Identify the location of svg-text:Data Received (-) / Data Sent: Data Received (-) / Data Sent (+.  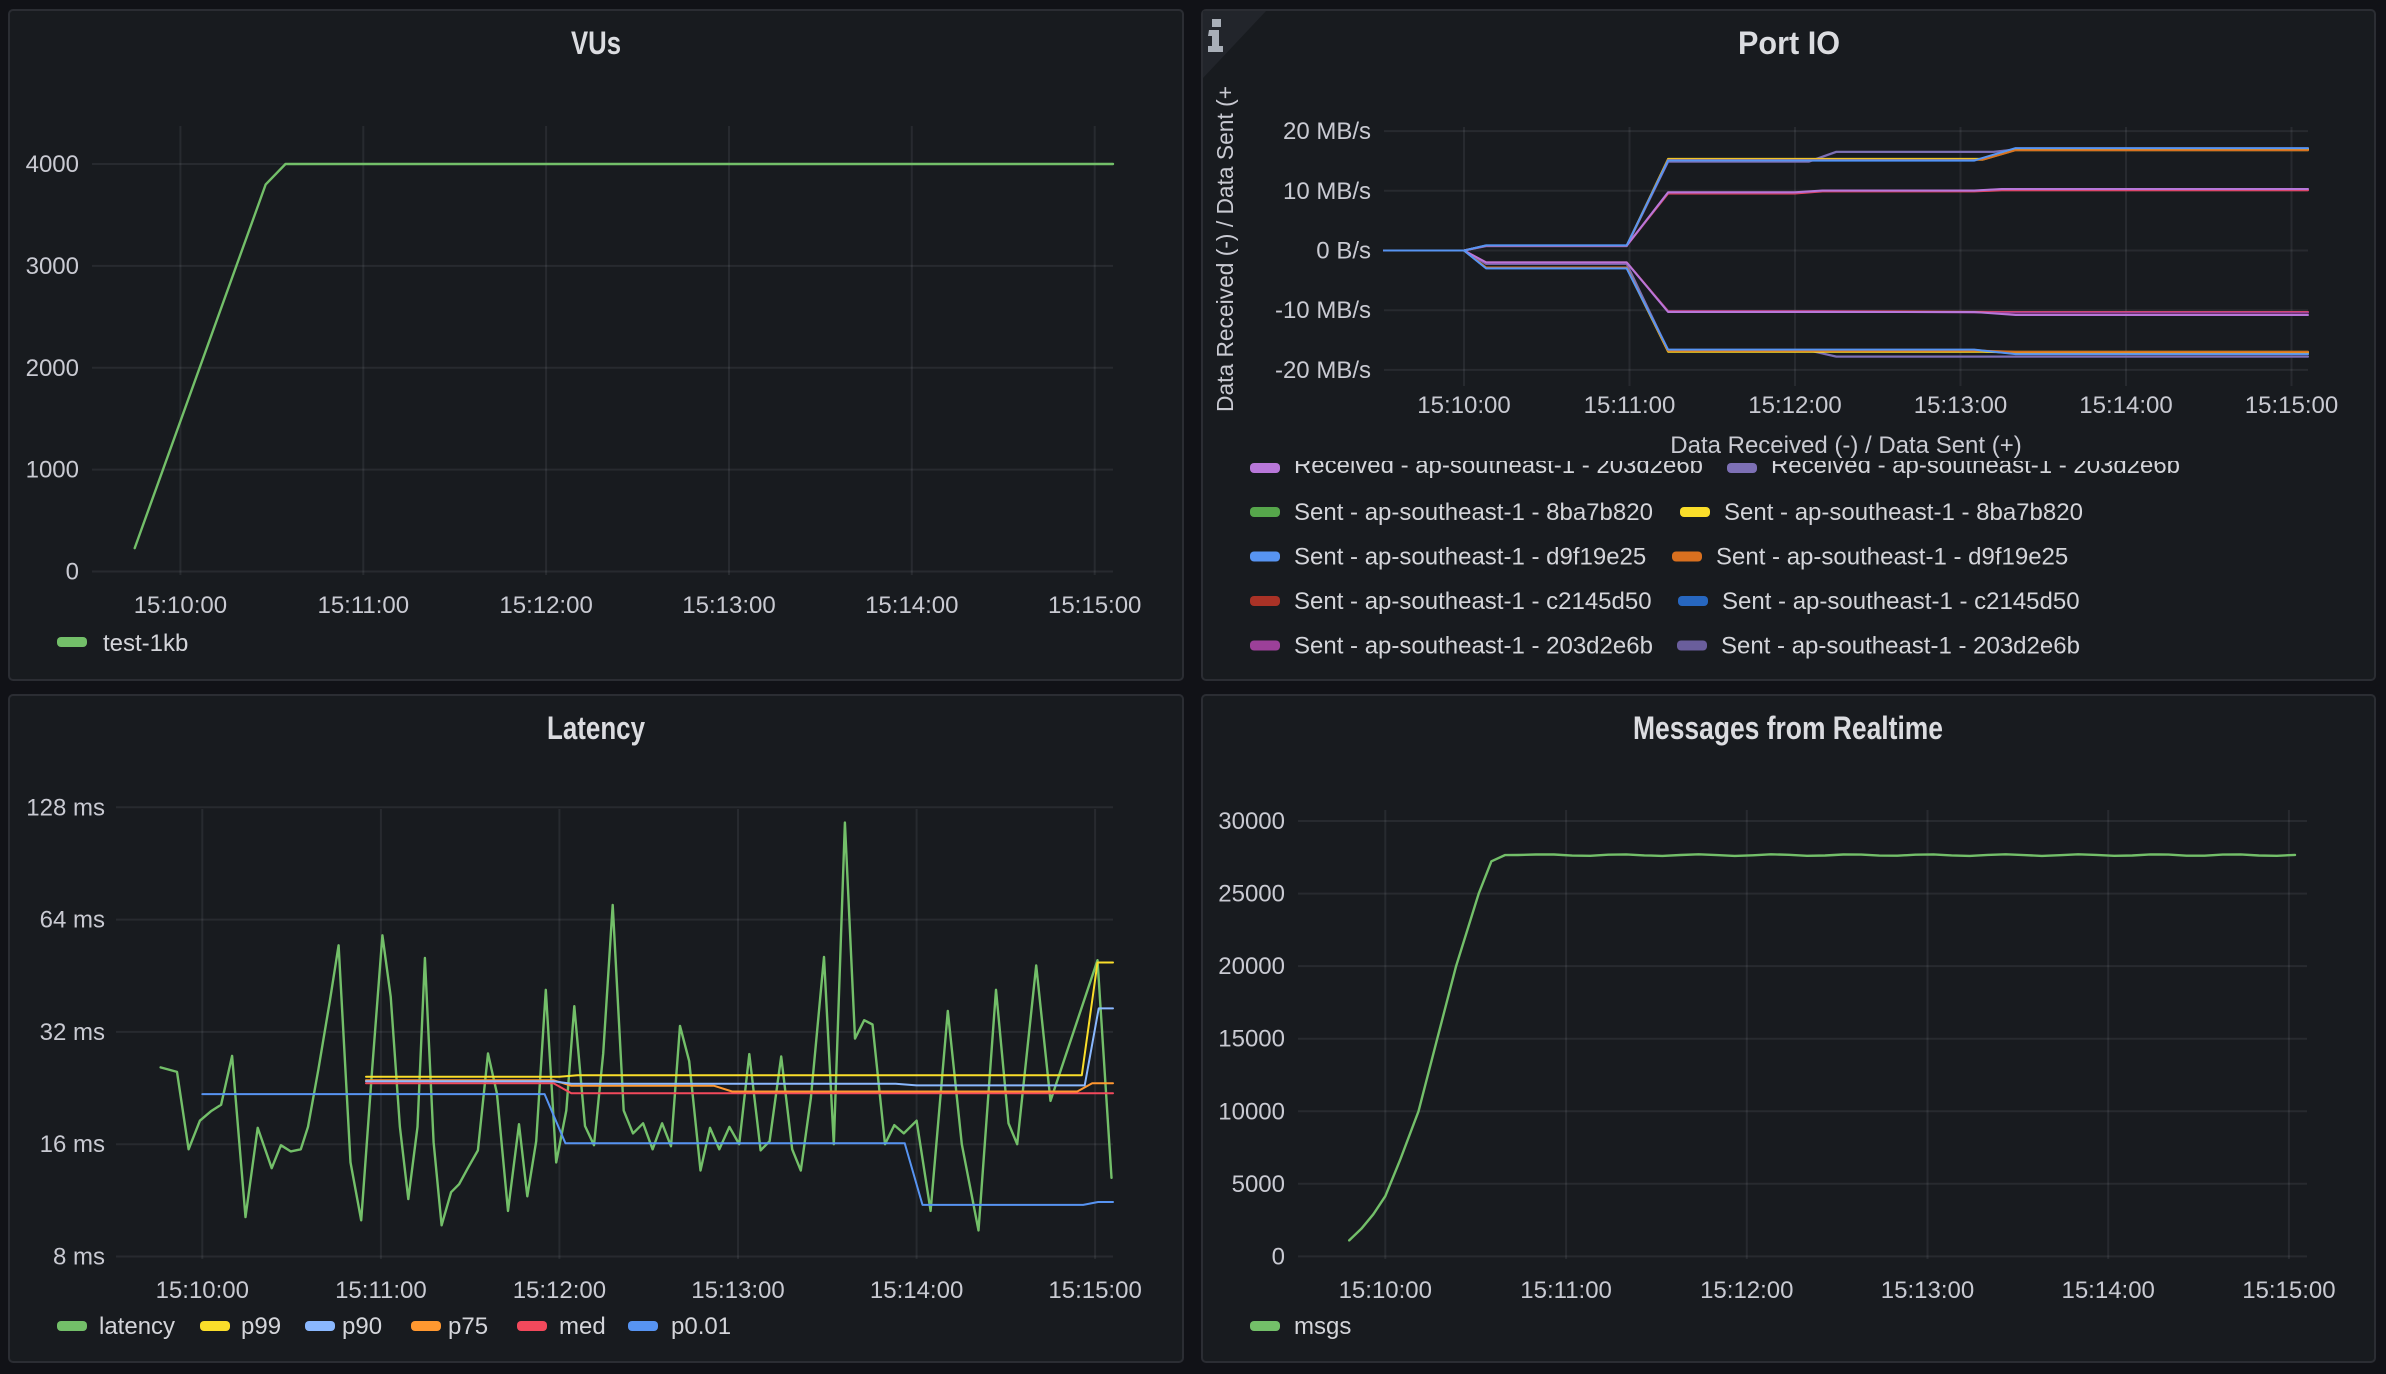
(1225, 249).